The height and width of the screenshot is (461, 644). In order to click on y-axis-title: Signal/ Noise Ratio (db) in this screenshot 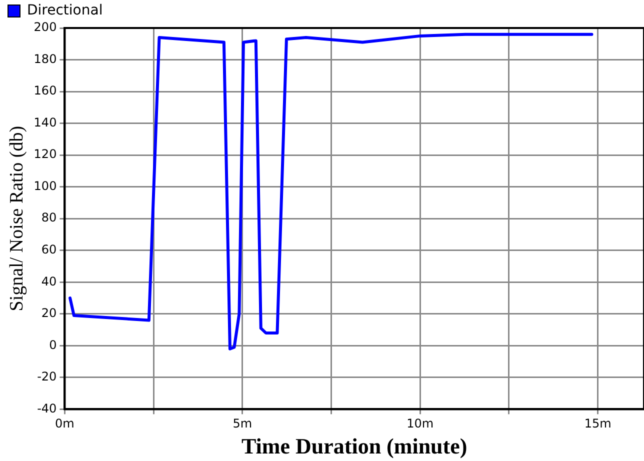, I will do `click(17, 219)`.